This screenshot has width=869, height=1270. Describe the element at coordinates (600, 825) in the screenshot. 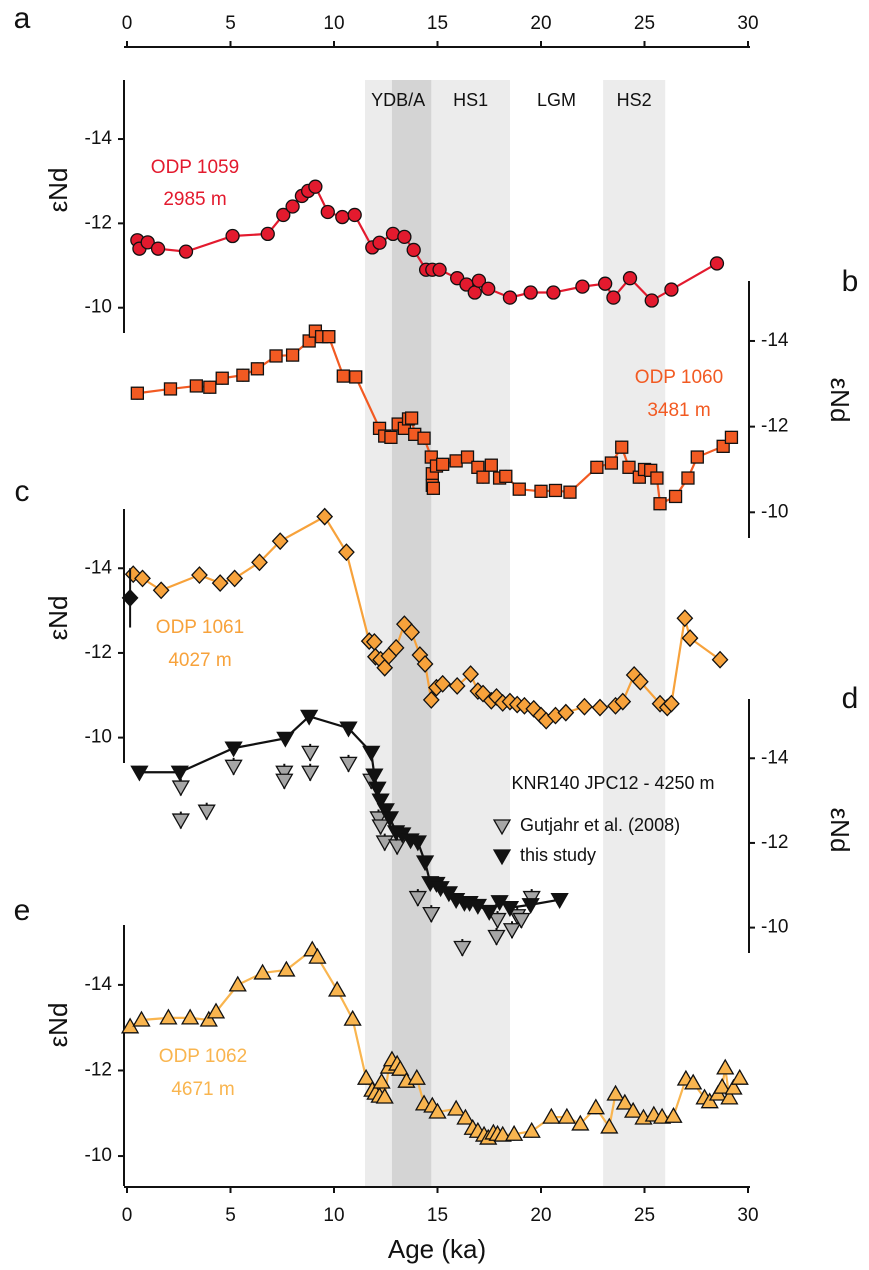

I see `legend-label: Gutjahr et al. (2008)` at that location.